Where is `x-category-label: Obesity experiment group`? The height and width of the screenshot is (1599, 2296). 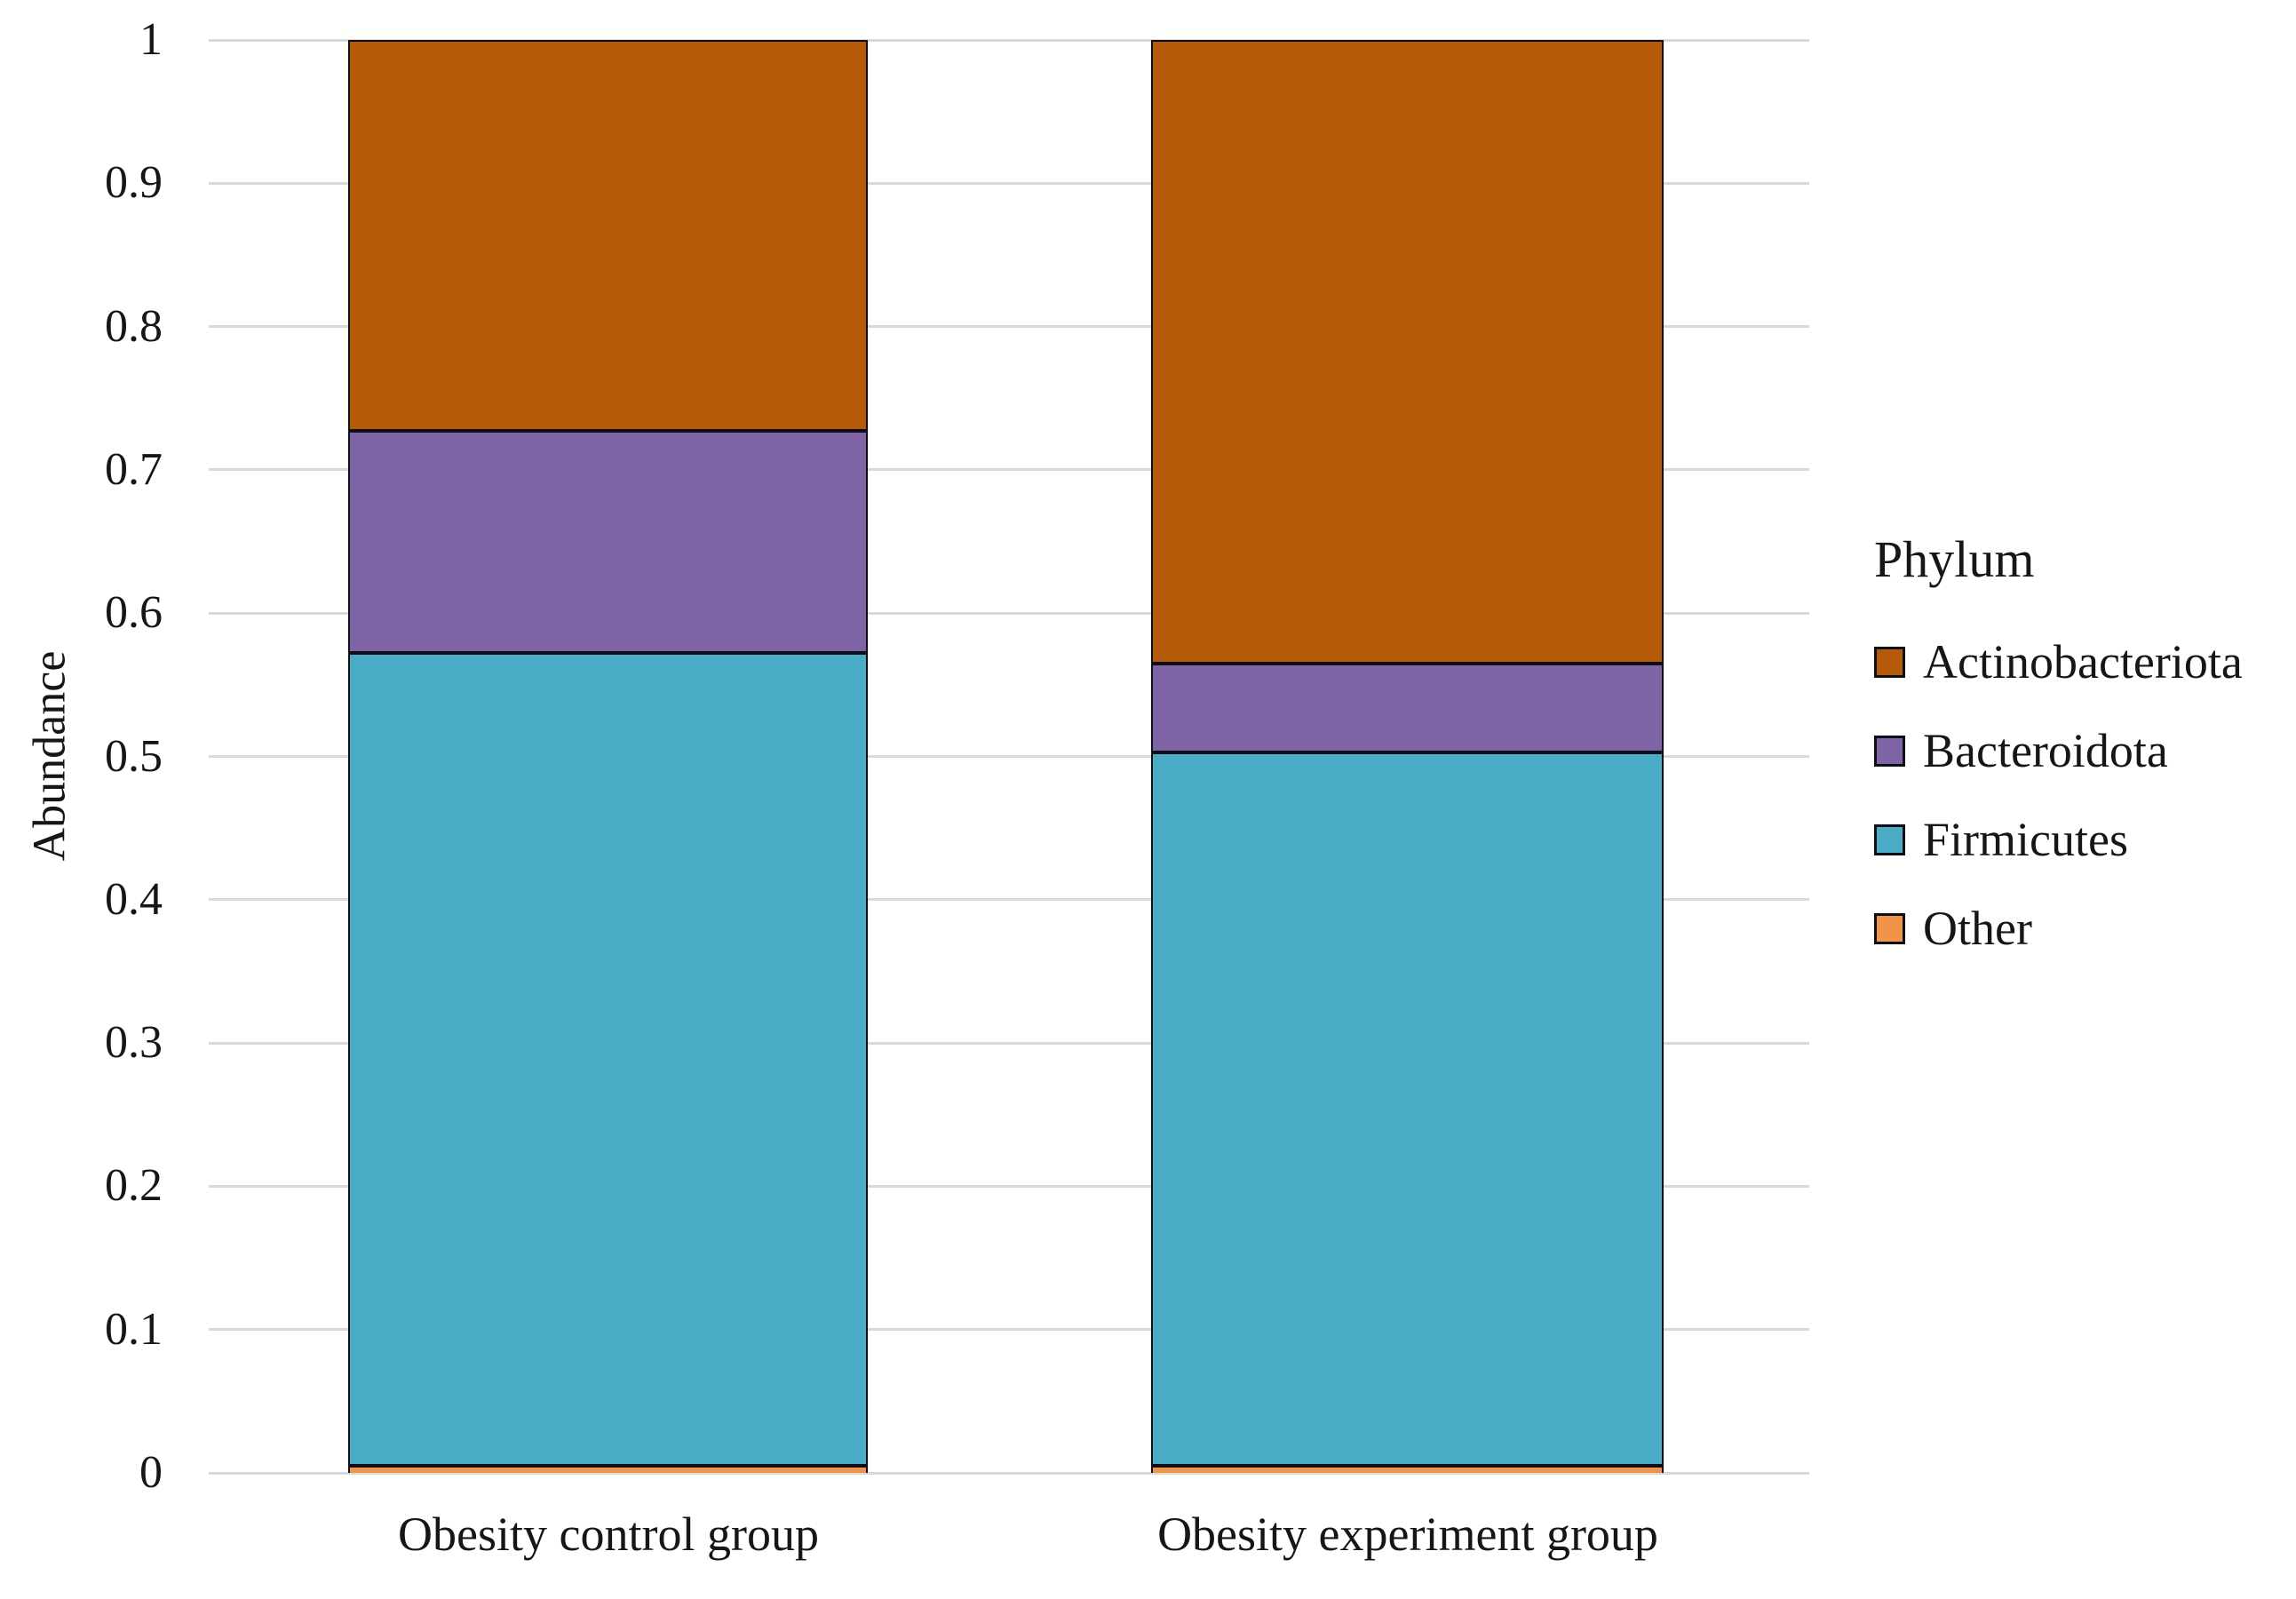 x-category-label: Obesity experiment group is located at coordinates (1407, 1534).